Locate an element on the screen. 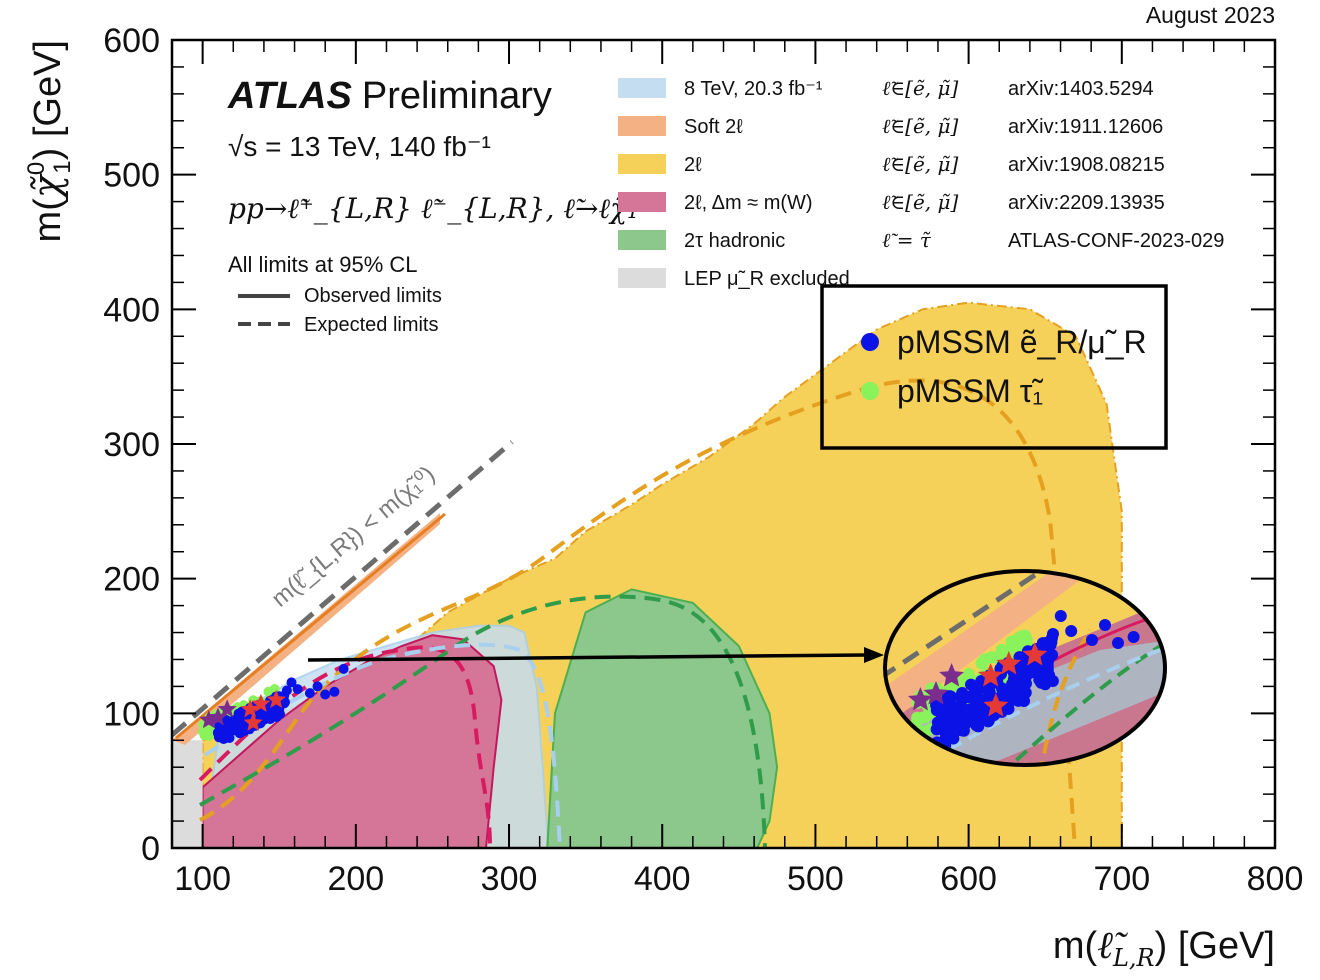  x-tick-label: 300 is located at coordinates (509, 879).